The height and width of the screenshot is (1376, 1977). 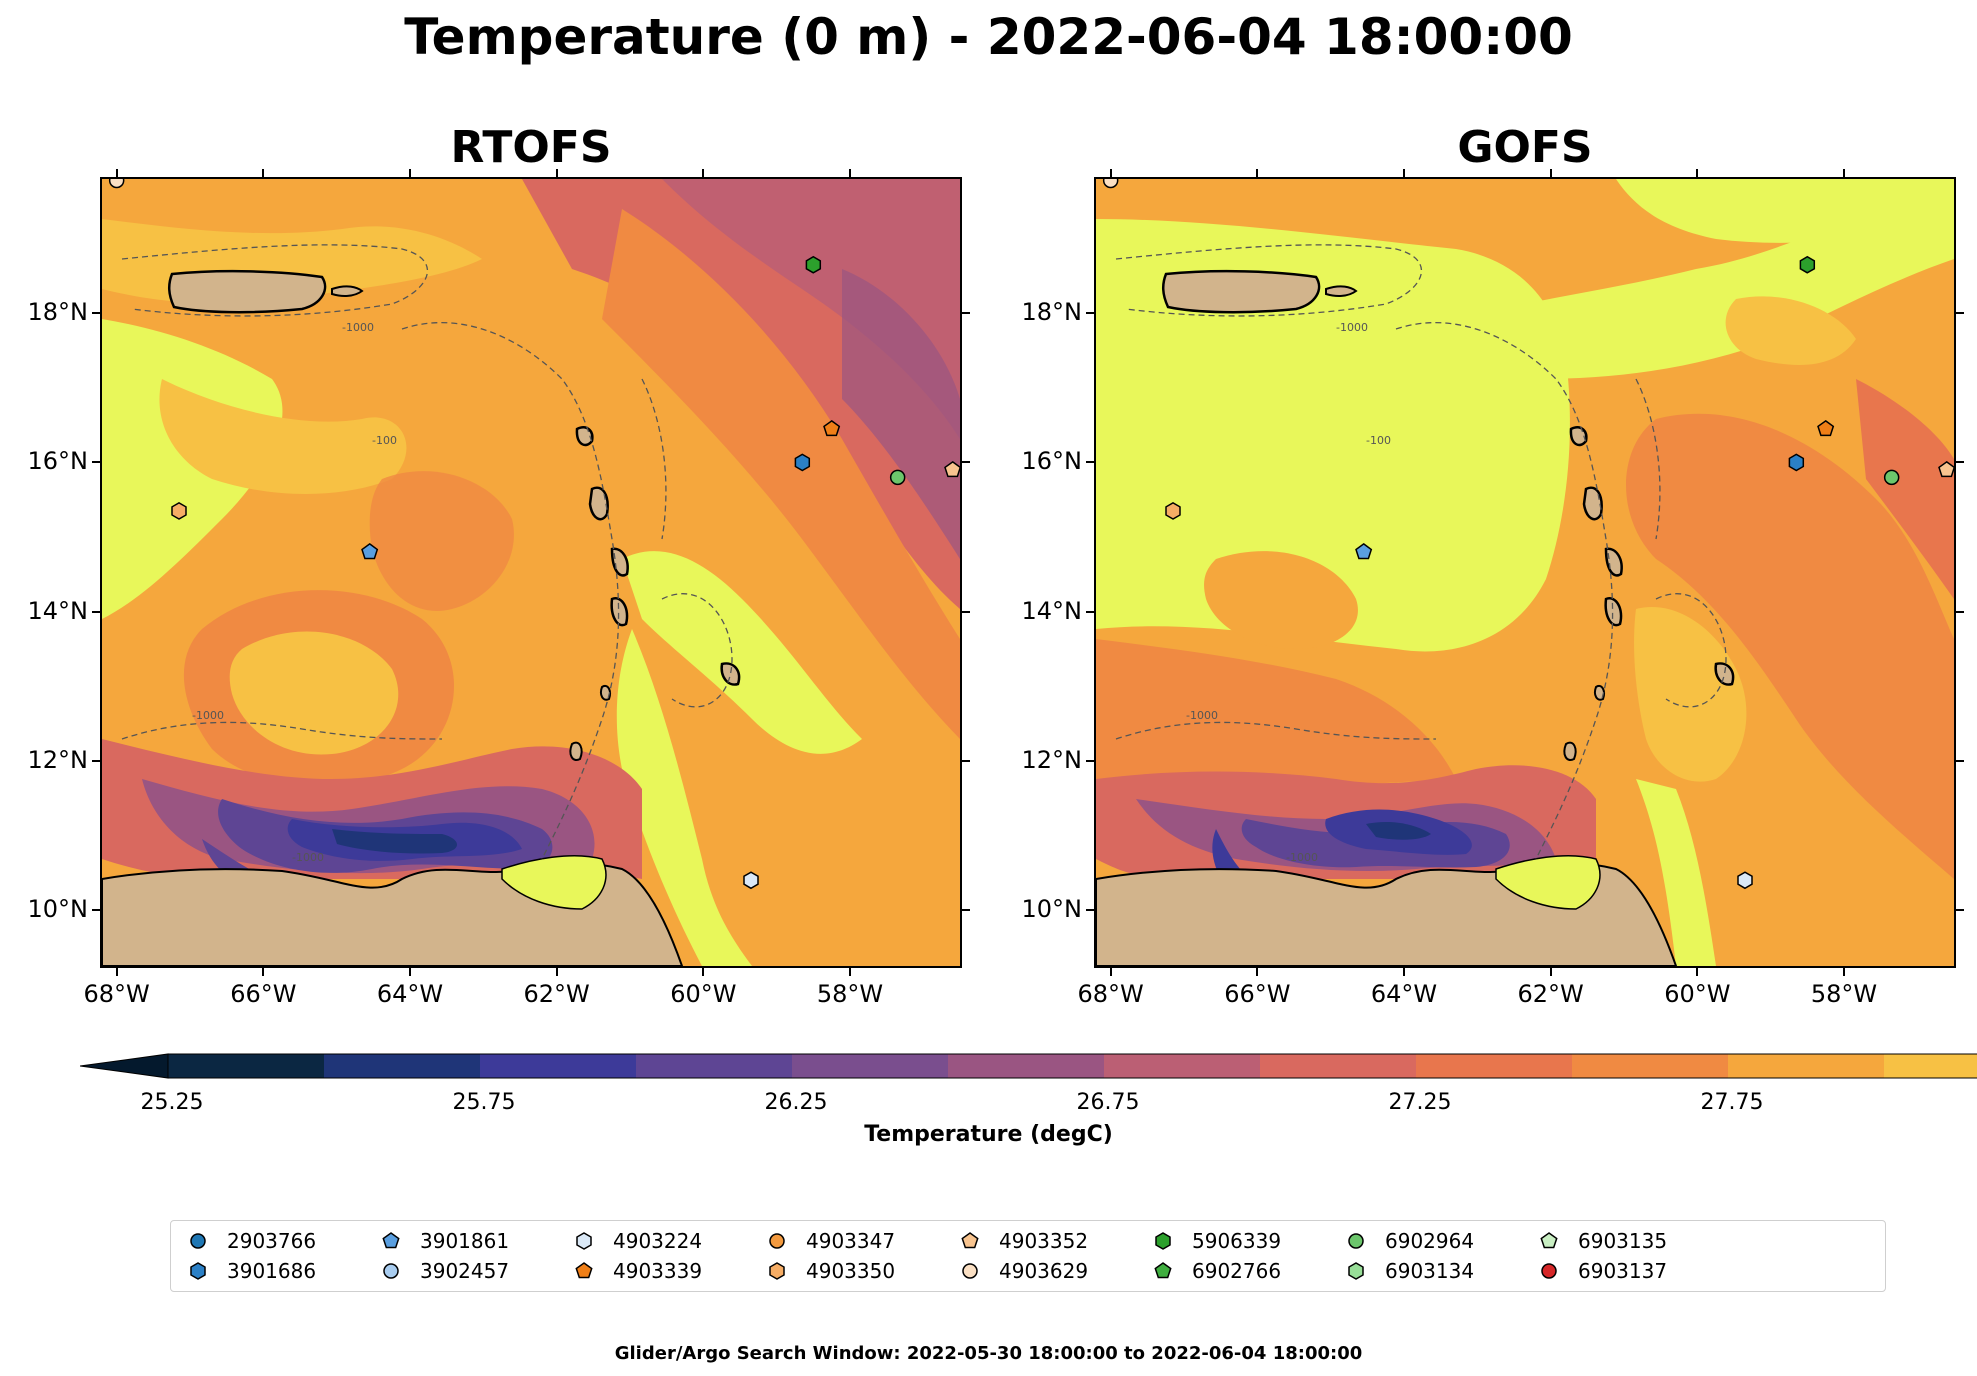 What do you see at coordinates (1602, 1241) in the screenshot?
I see `legend-entry-6903135: 6903135` at bounding box center [1602, 1241].